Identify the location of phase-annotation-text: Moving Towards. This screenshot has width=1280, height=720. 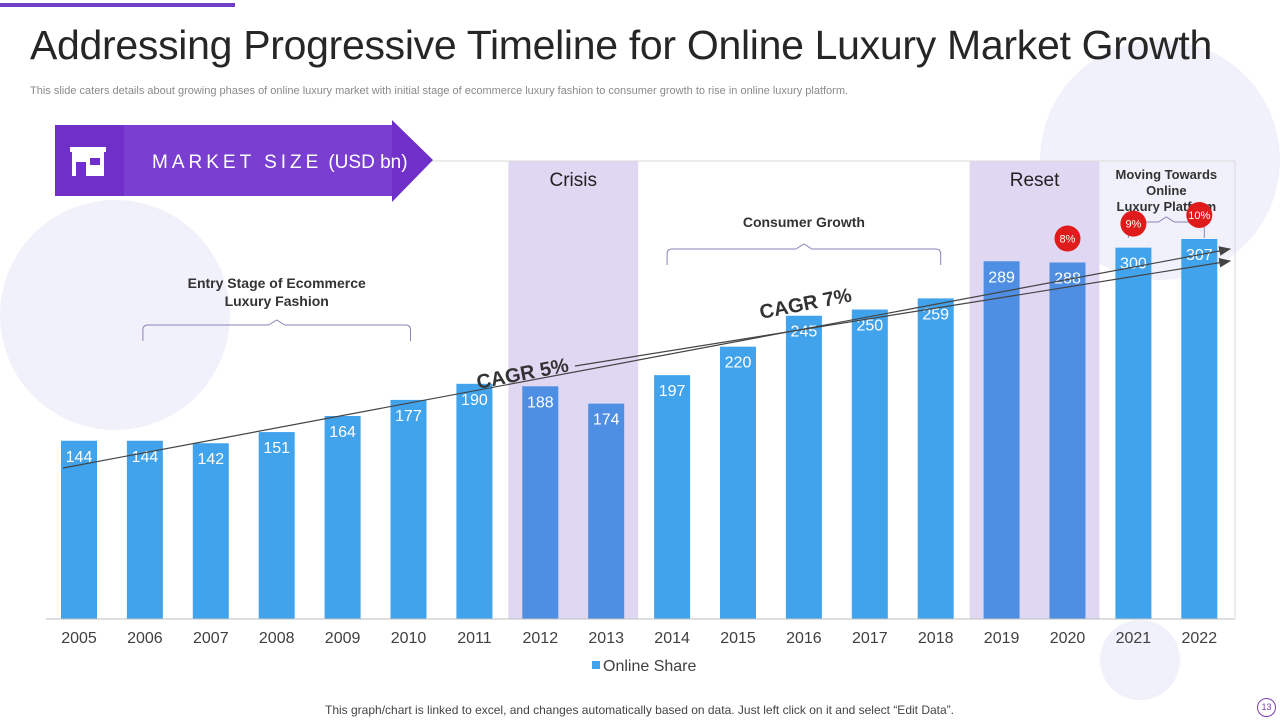
(1167, 174).